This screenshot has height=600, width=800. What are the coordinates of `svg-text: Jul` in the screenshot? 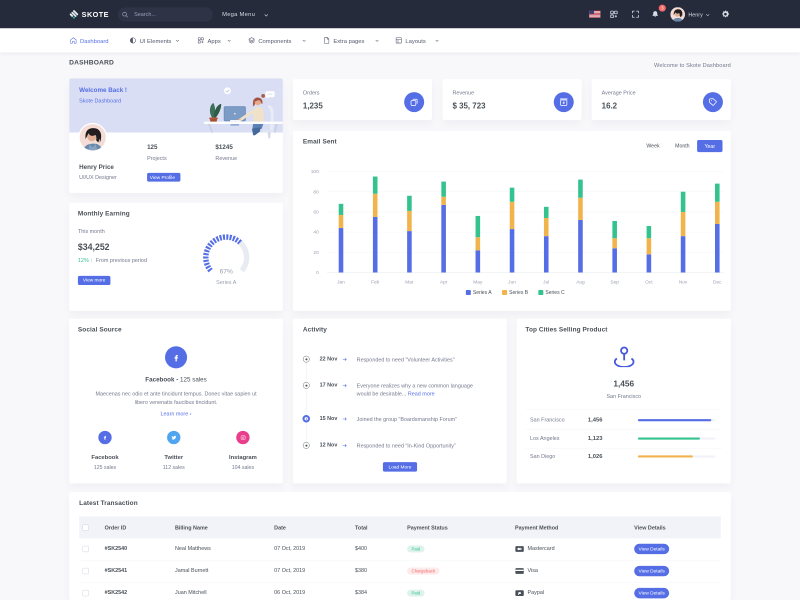 It's located at (546, 282).